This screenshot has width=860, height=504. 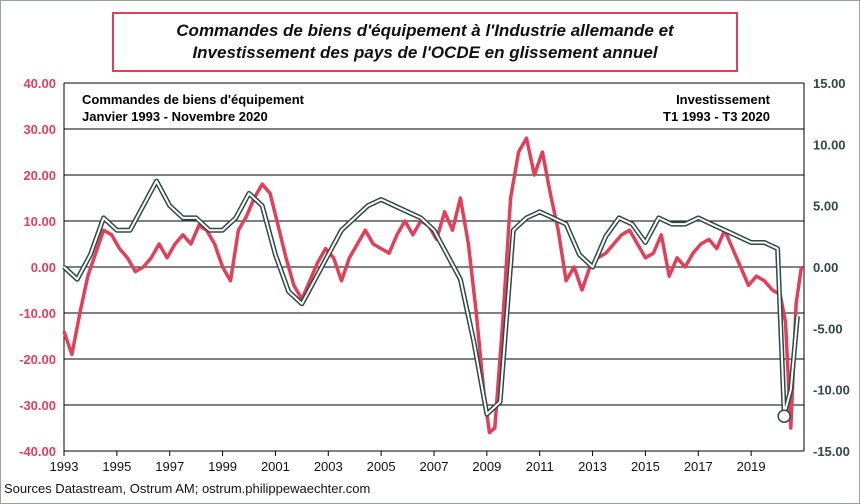 What do you see at coordinates (723, 99) in the screenshot?
I see `right-series-label-line1: Investissement` at bounding box center [723, 99].